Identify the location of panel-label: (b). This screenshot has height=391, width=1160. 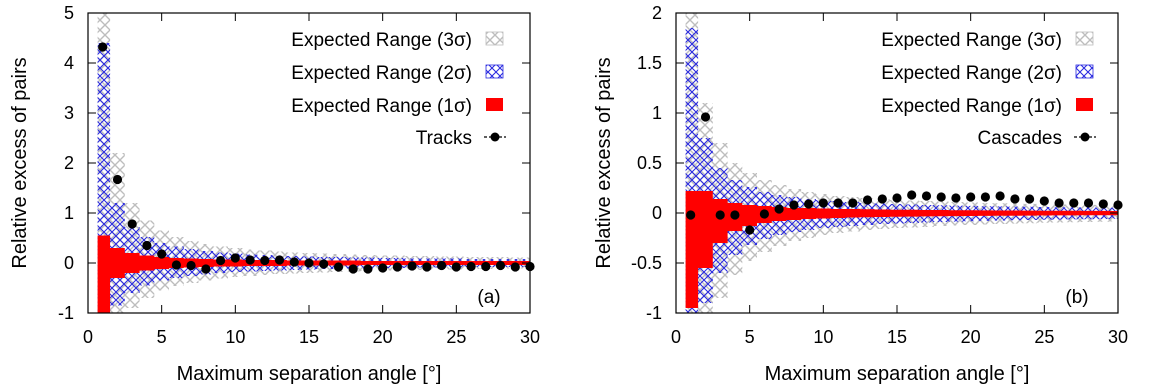
(1076, 297).